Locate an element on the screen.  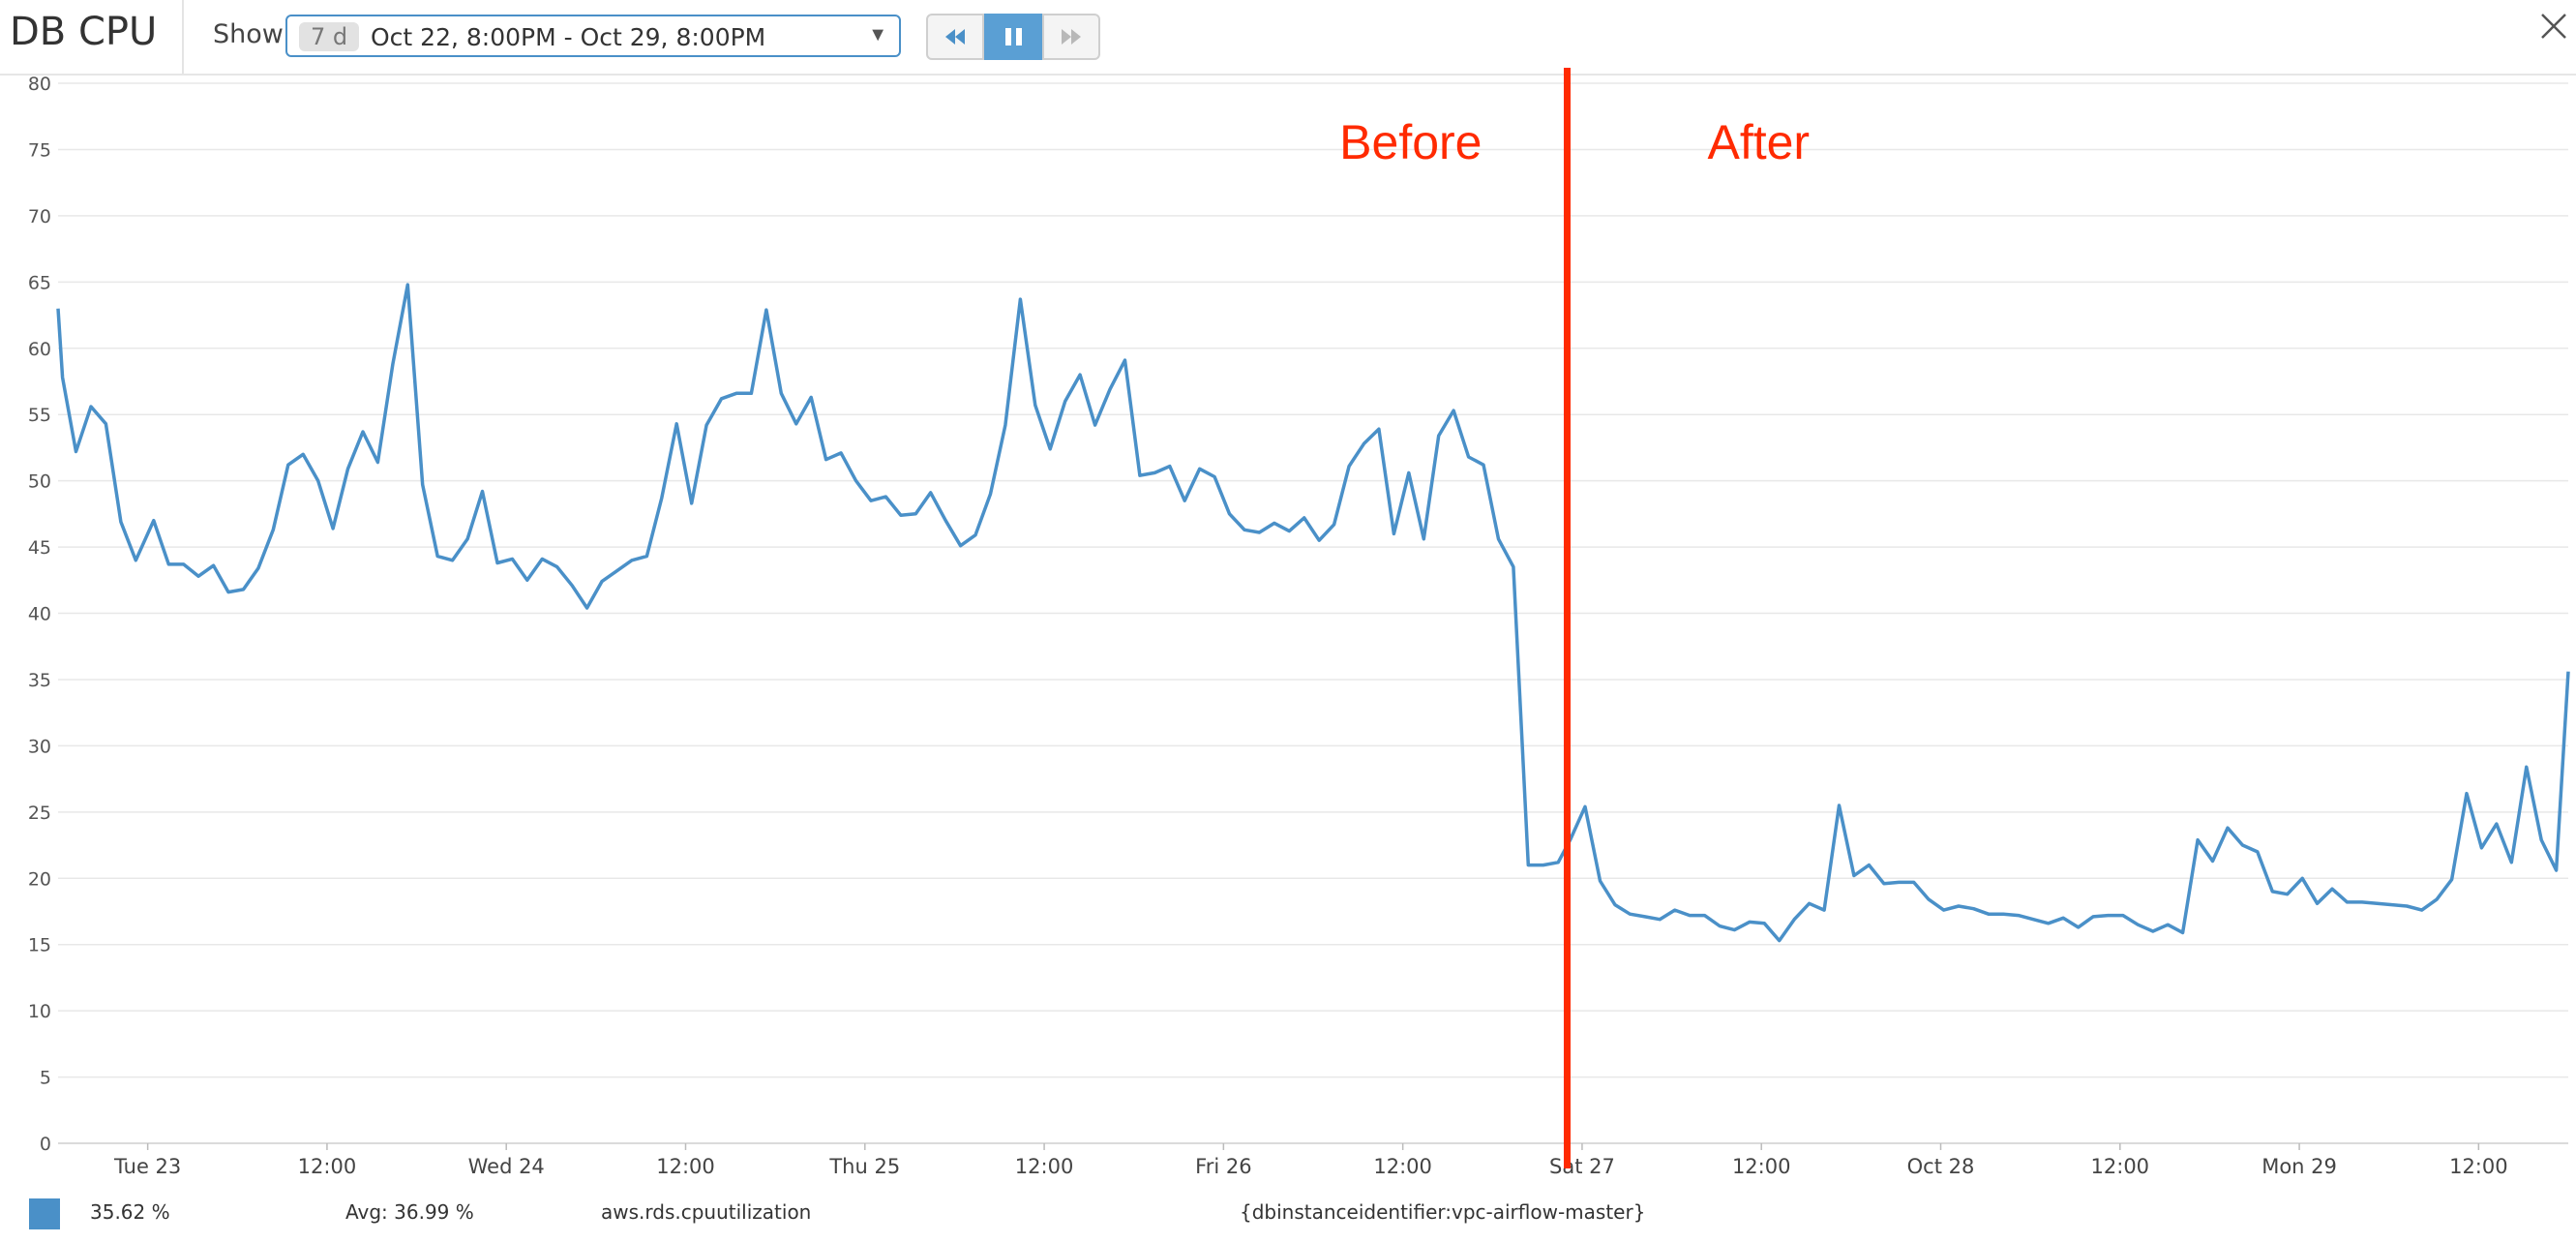
y-tick-label: 15 is located at coordinates (39, 946).